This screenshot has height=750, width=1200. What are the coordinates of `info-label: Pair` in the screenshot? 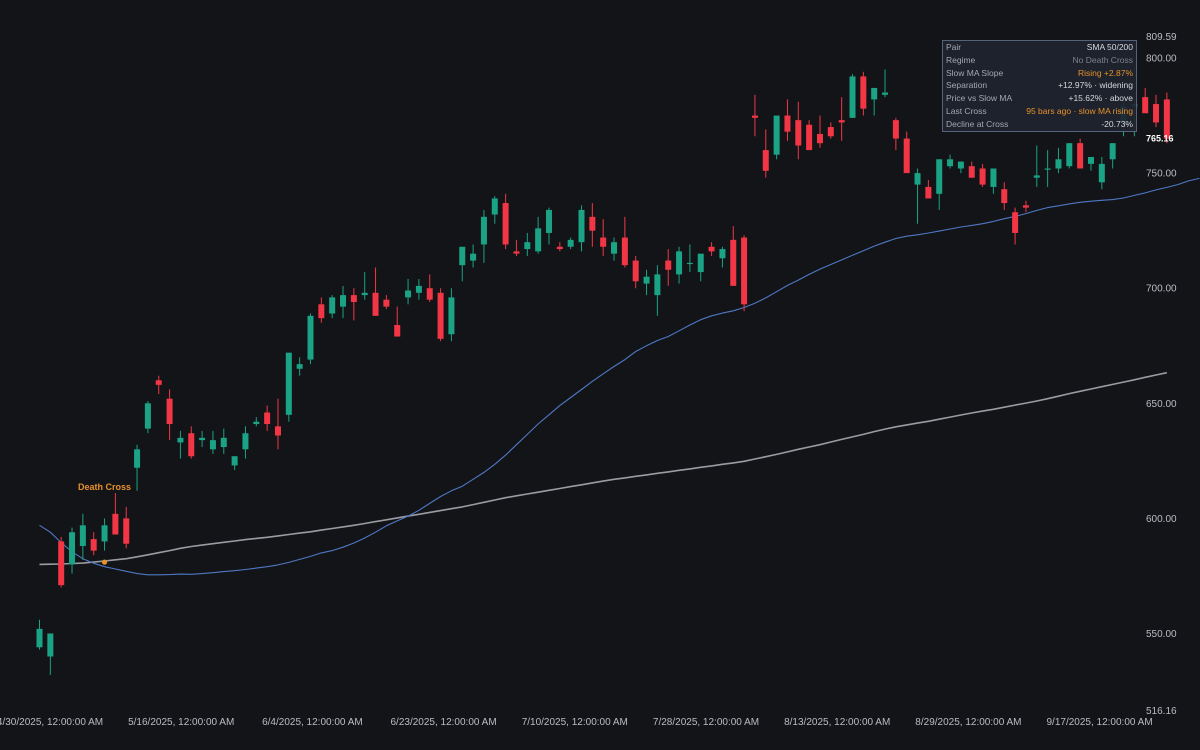 It's located at (954, 47).